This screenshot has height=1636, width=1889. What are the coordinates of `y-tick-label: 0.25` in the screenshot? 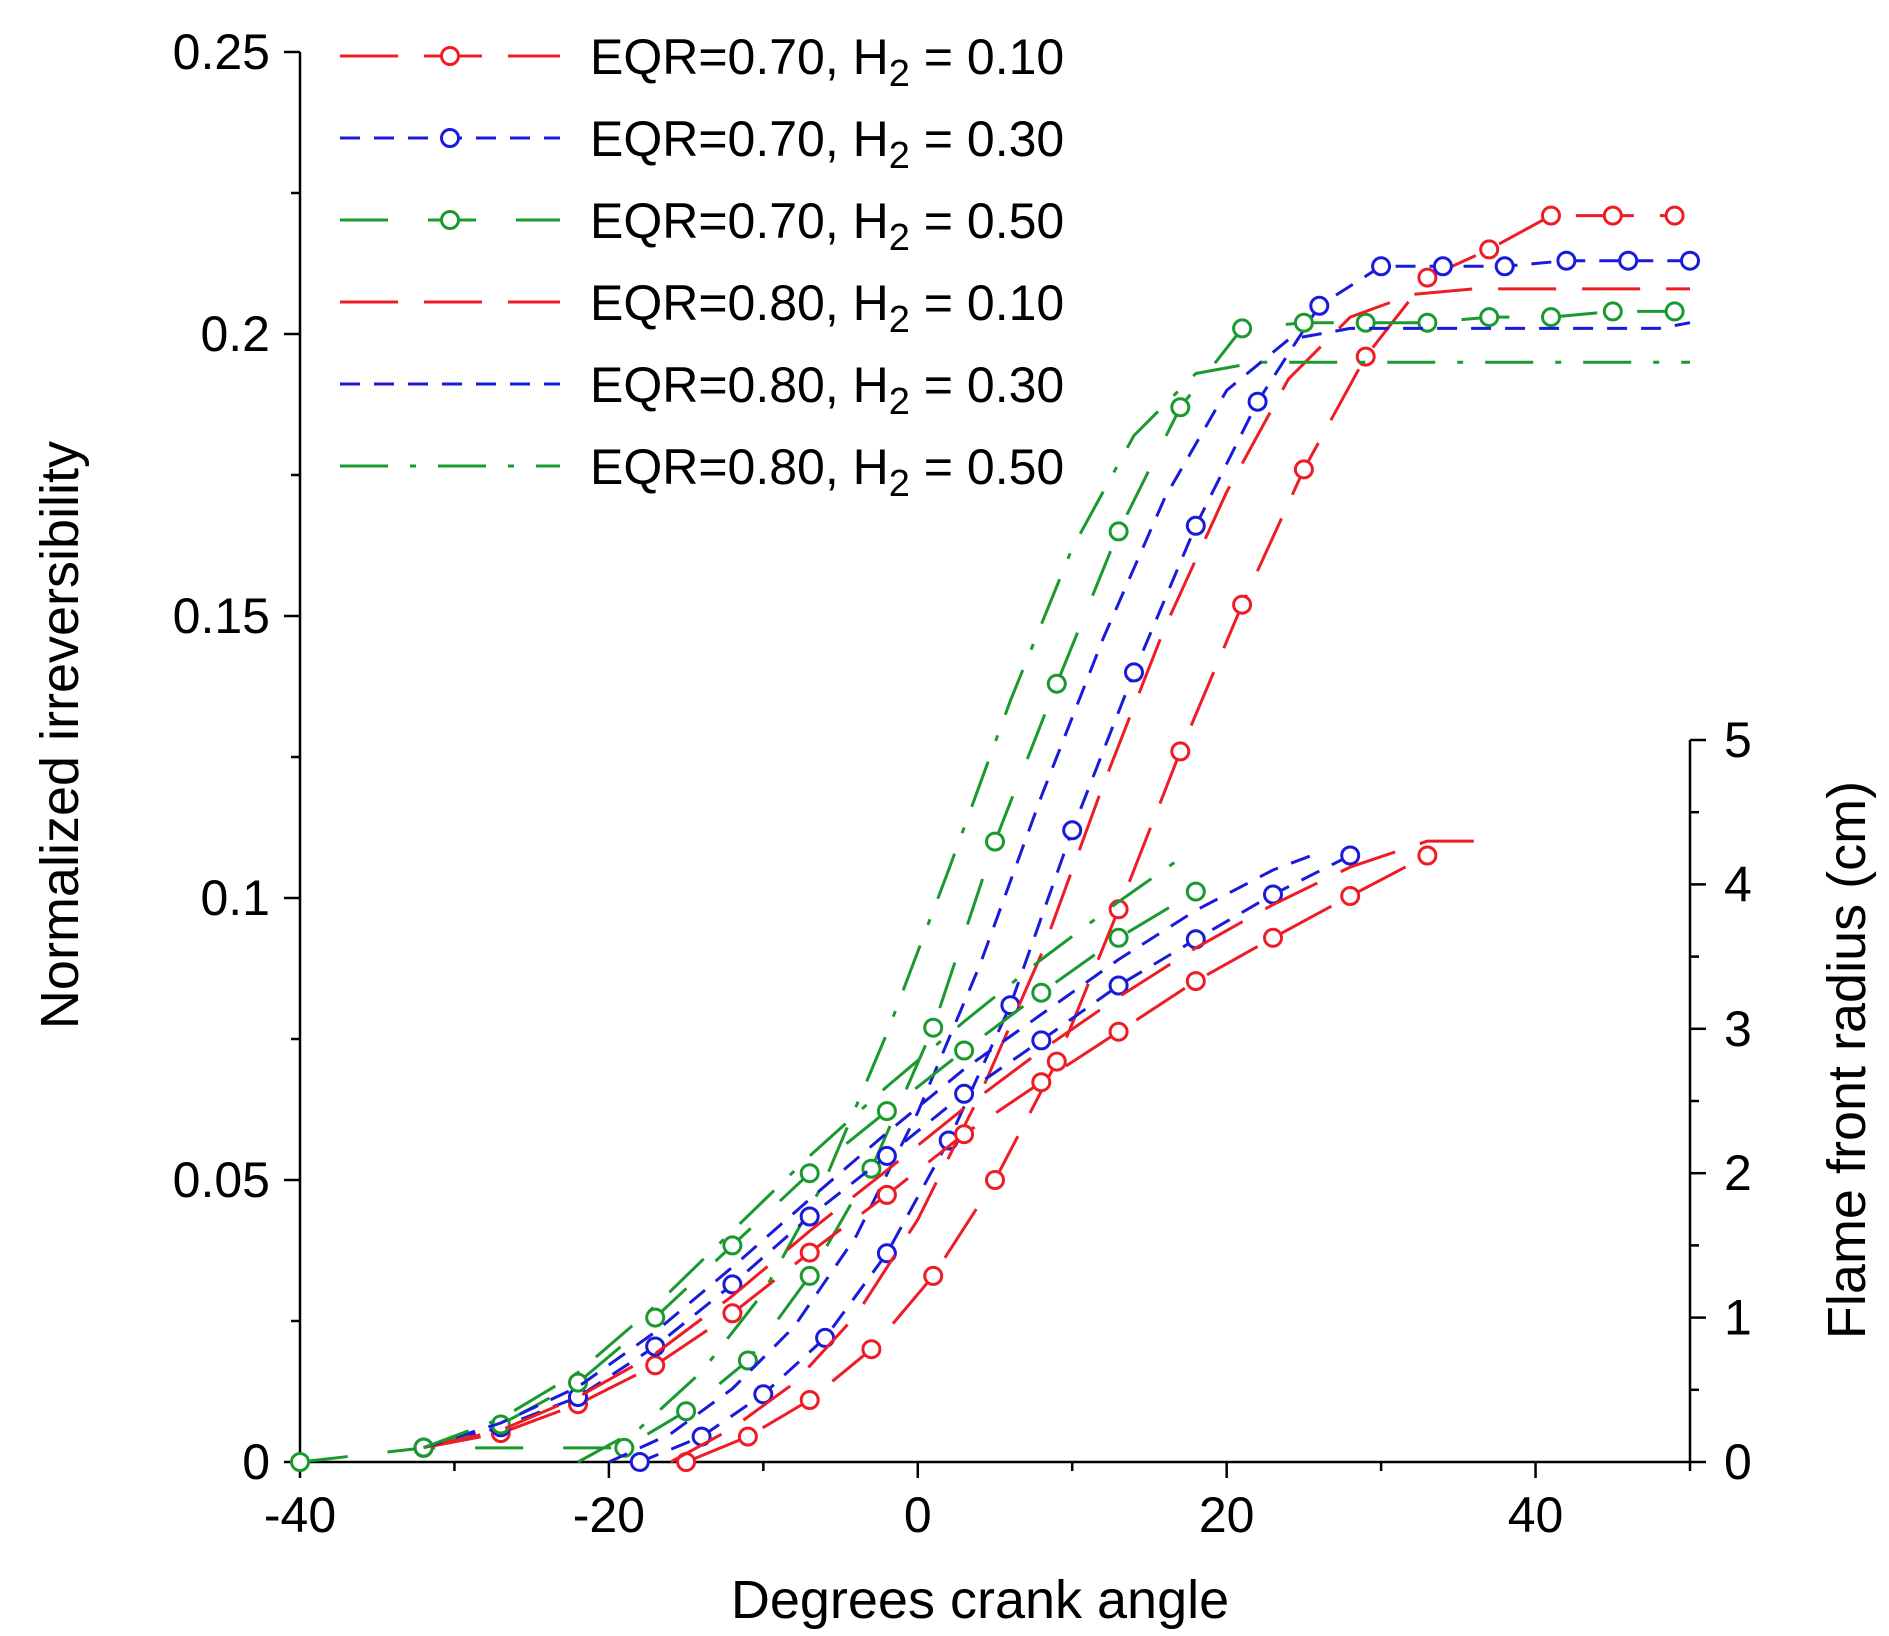 It's located at (221, 52).